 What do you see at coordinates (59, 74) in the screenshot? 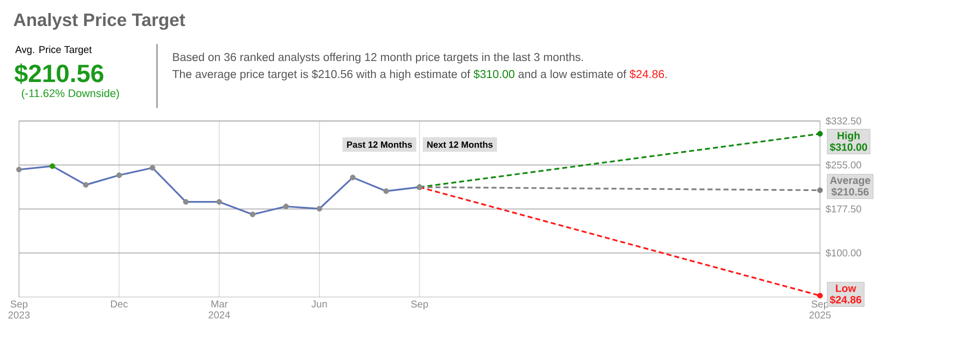
I see `text: $210.56` at bounding box center [59, 74].